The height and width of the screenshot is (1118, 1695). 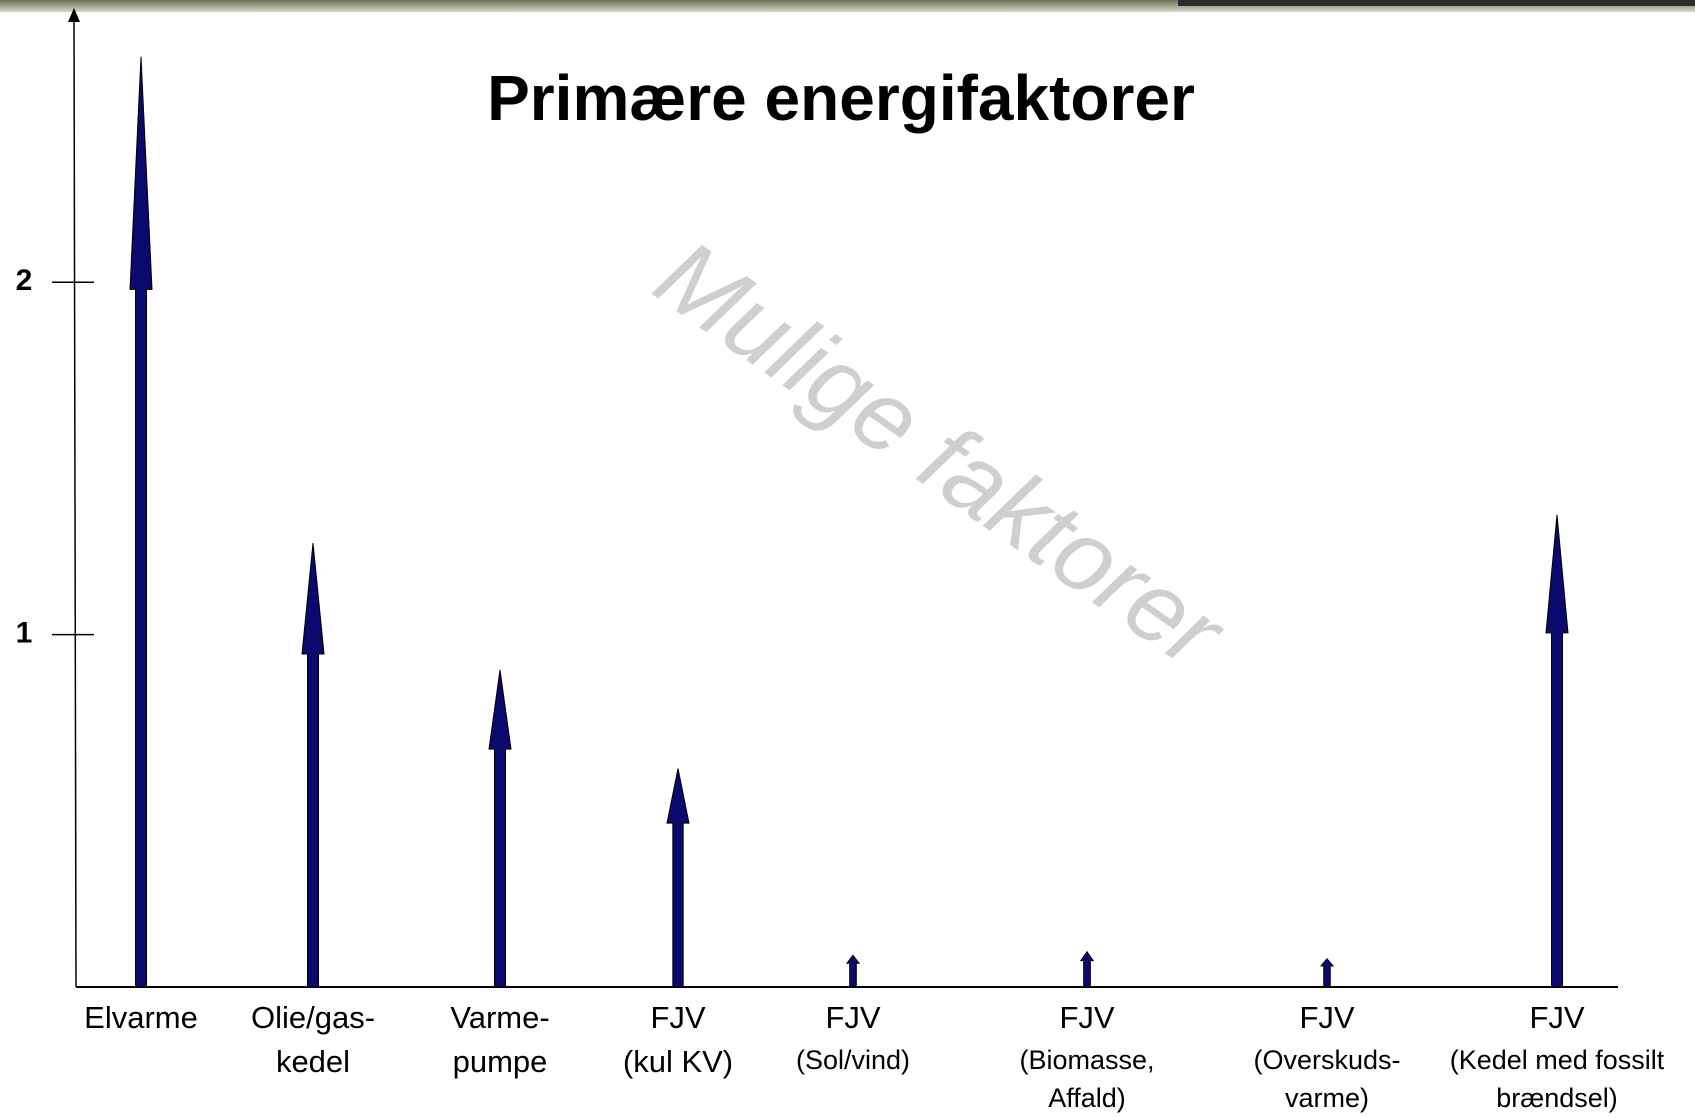 I want to click on y-tick-label: 1, so click(x=24, y=633).